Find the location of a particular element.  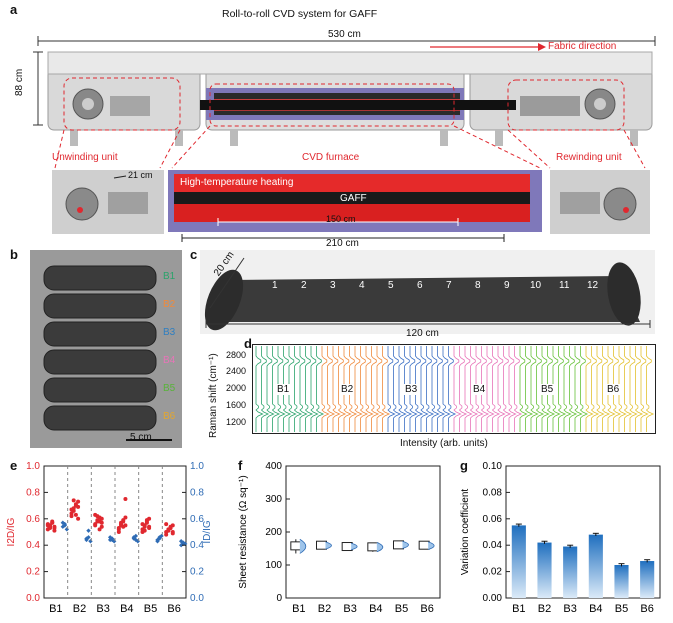

point-2: 2 is located at coordinates (304, 285).